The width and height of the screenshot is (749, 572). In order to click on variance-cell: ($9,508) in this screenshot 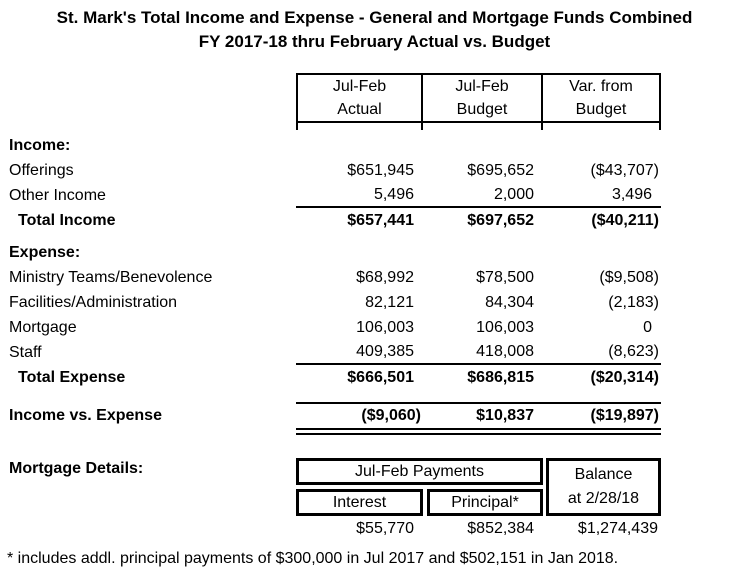, I will do `click(629, 277)`.